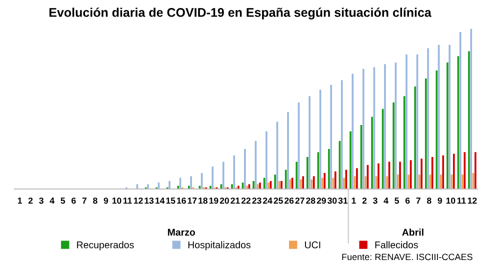  What do you see at coordinates (240, 14) in the screenshot?
I see `chart-title: Evolución diaria de COVID-19 en España según situación clínica` at bounding box center [240, 14].